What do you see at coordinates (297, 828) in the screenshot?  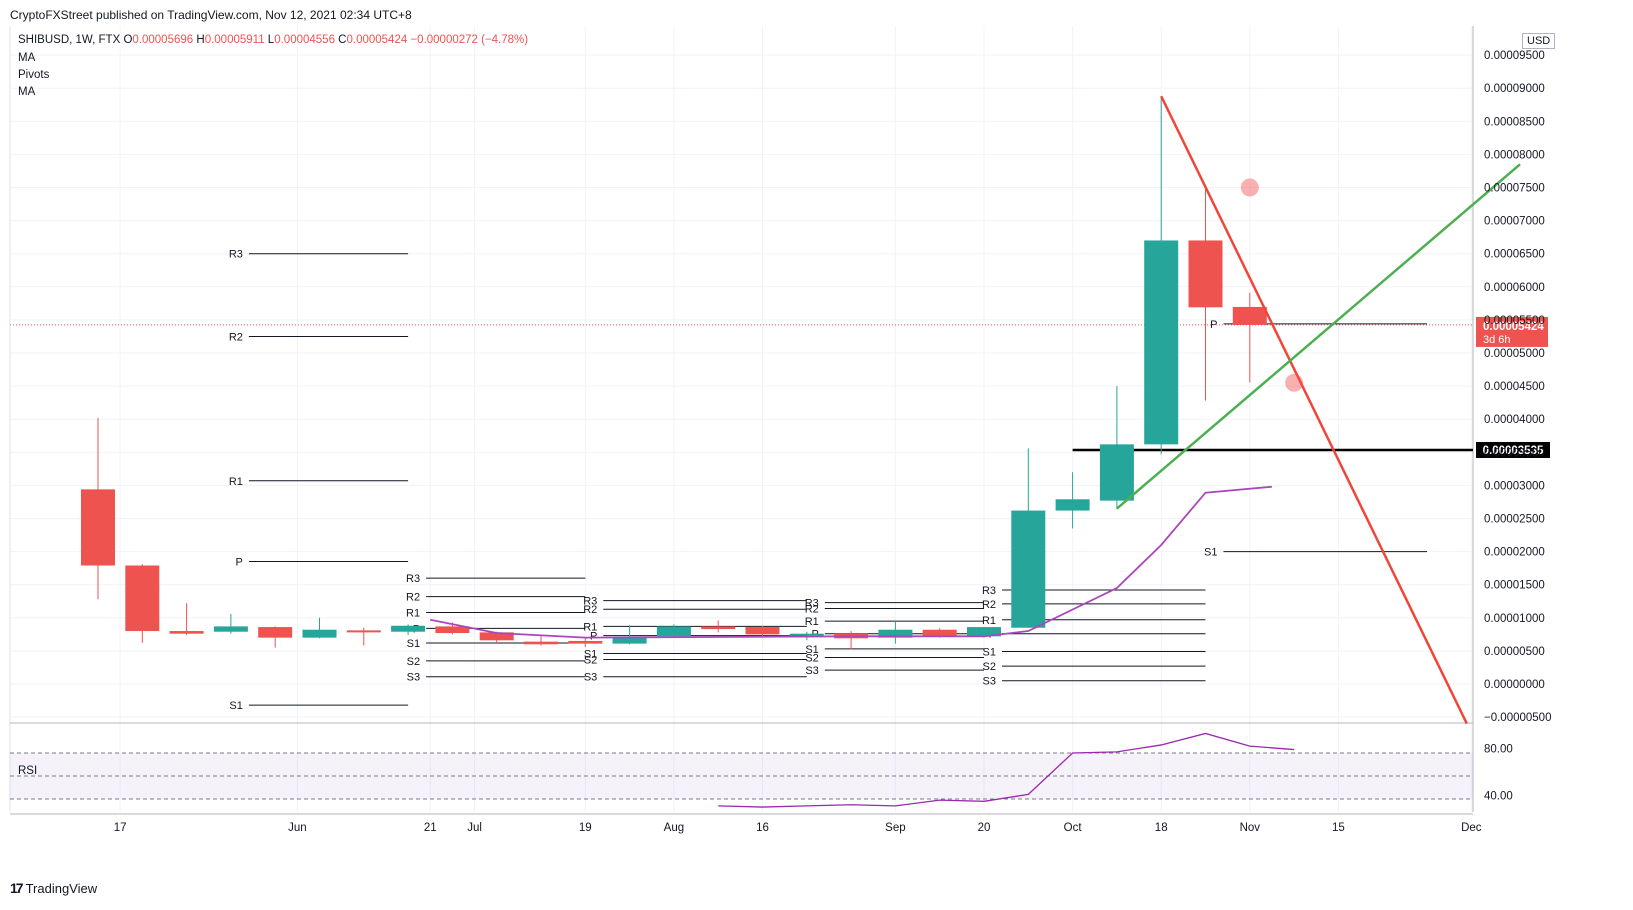 I see `time-tick-label: Jun` at bounding box center [297, 828].